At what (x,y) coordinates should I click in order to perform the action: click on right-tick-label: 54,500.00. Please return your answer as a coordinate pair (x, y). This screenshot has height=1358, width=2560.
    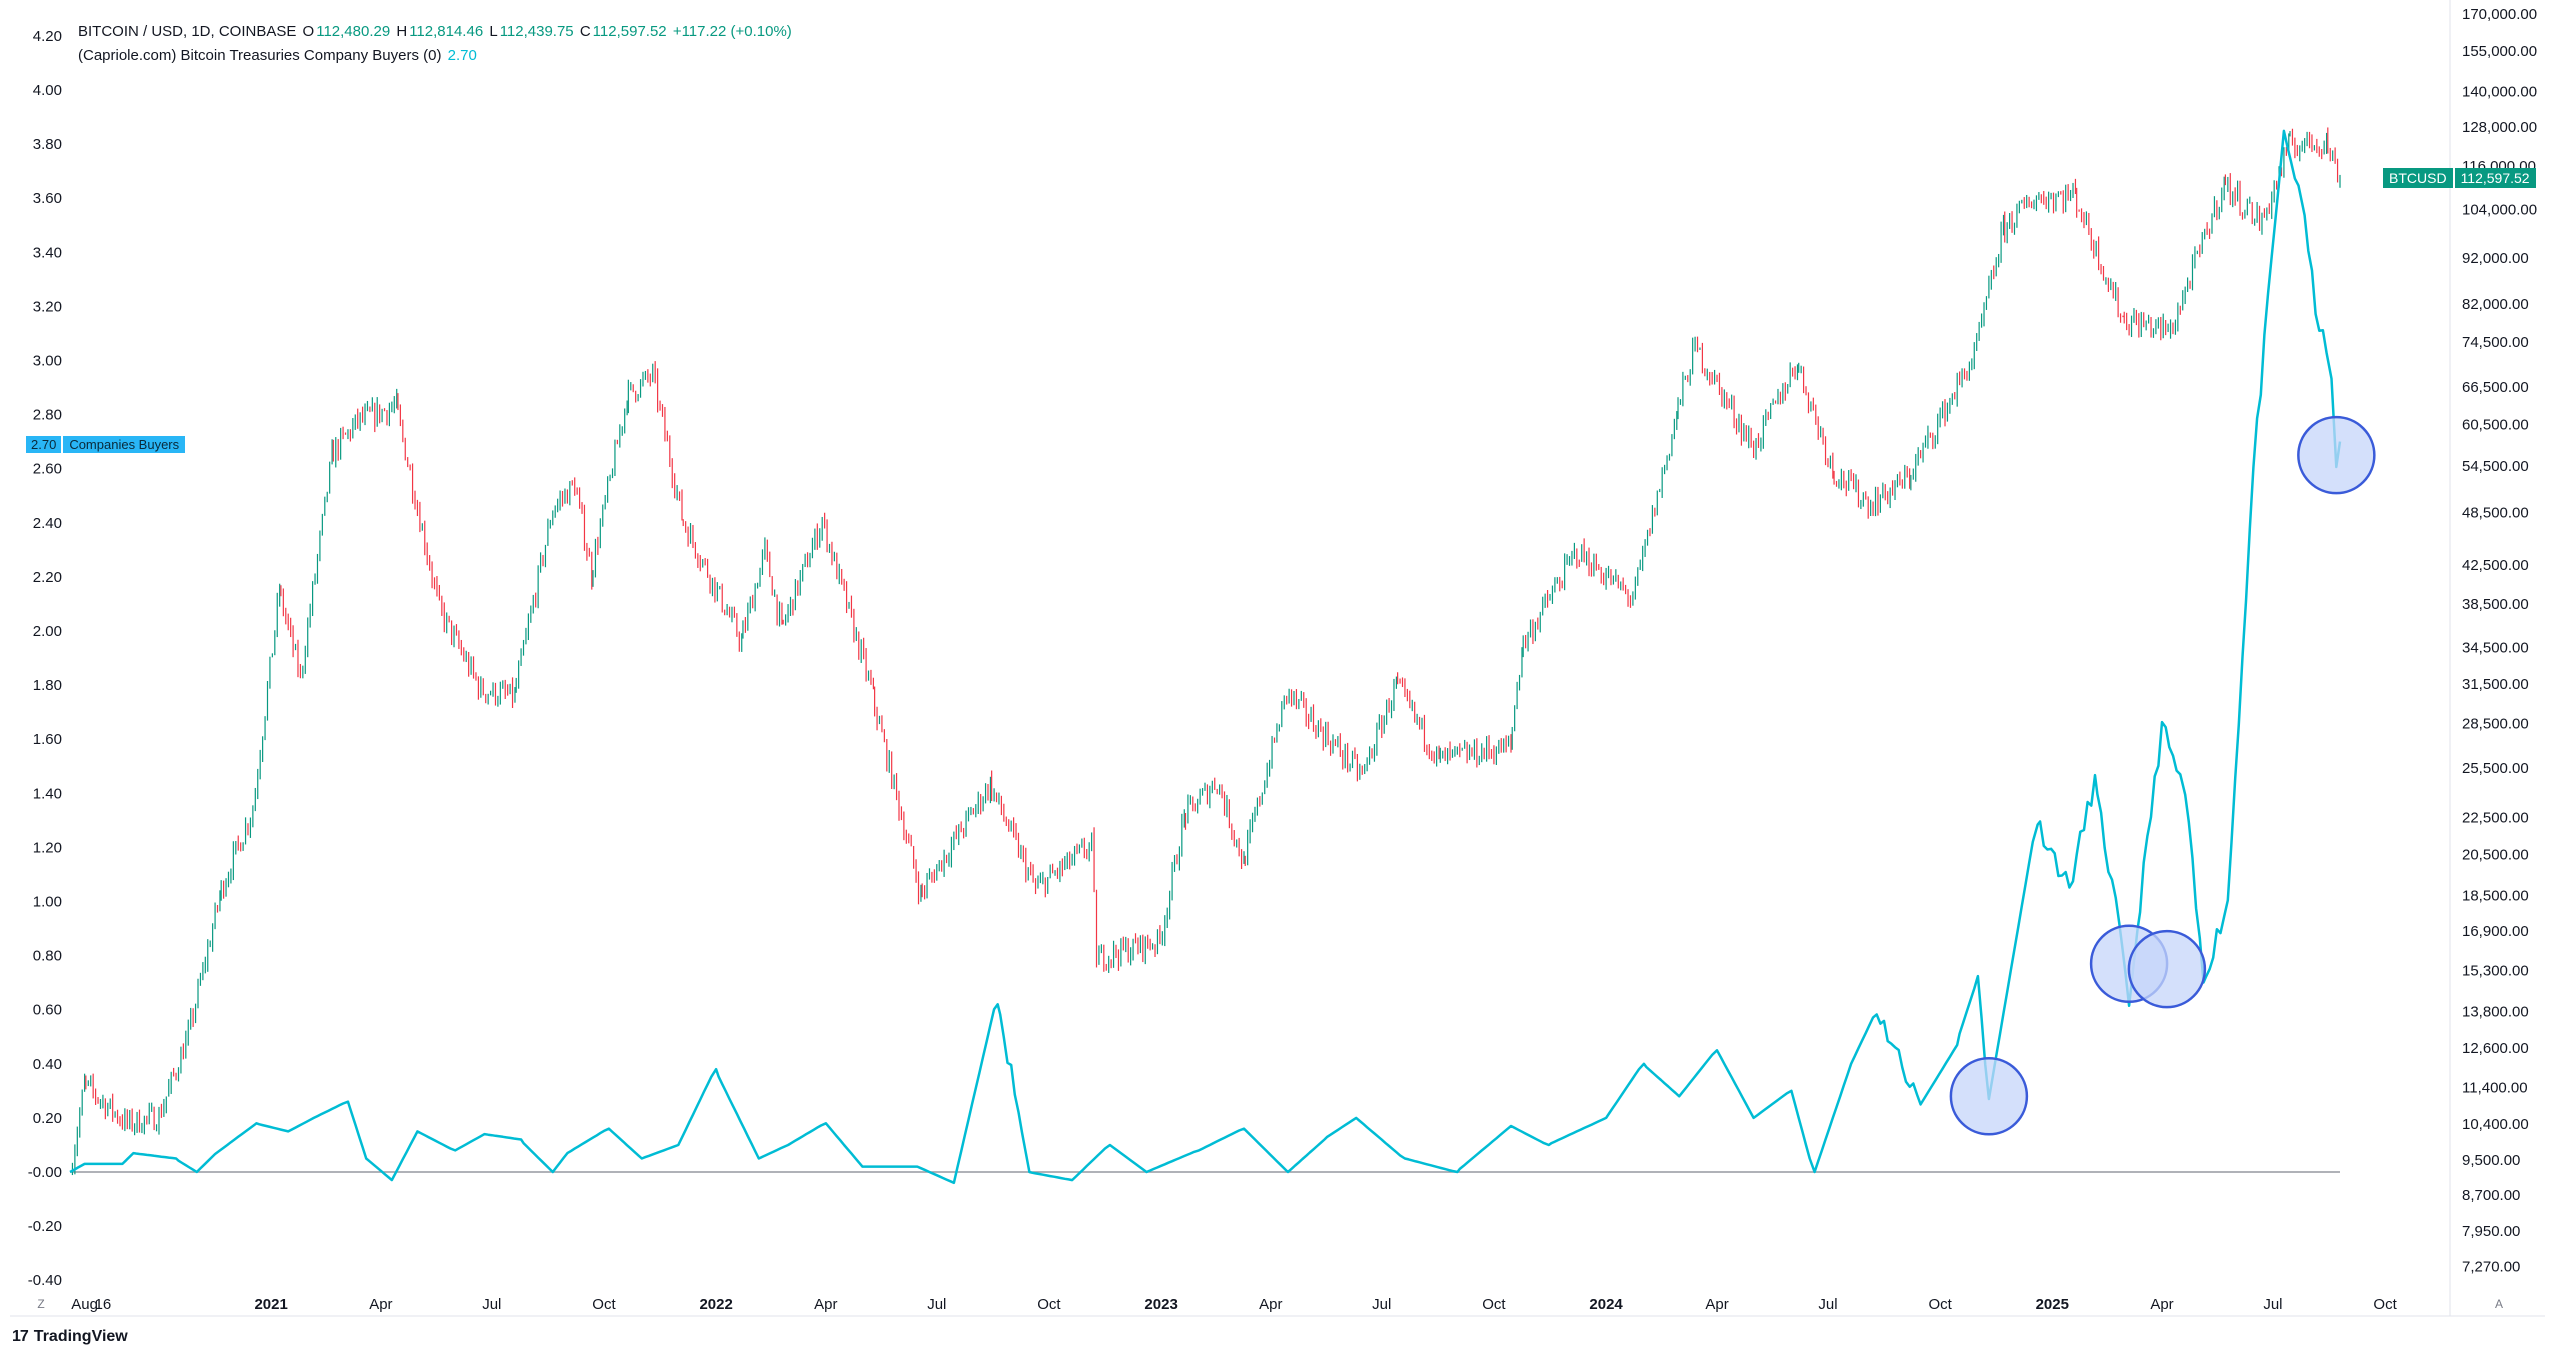
    Looking at the image, I should click on (2495, 466).